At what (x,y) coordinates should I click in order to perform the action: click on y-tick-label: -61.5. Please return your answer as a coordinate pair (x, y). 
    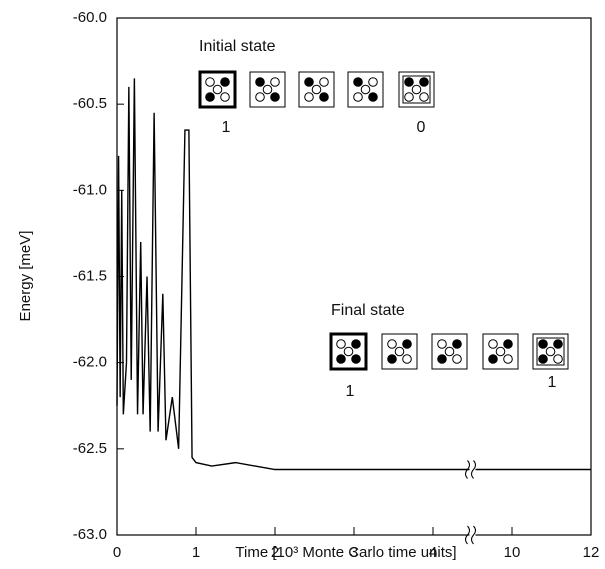
    Looking at the image, I should click on (90, 275).